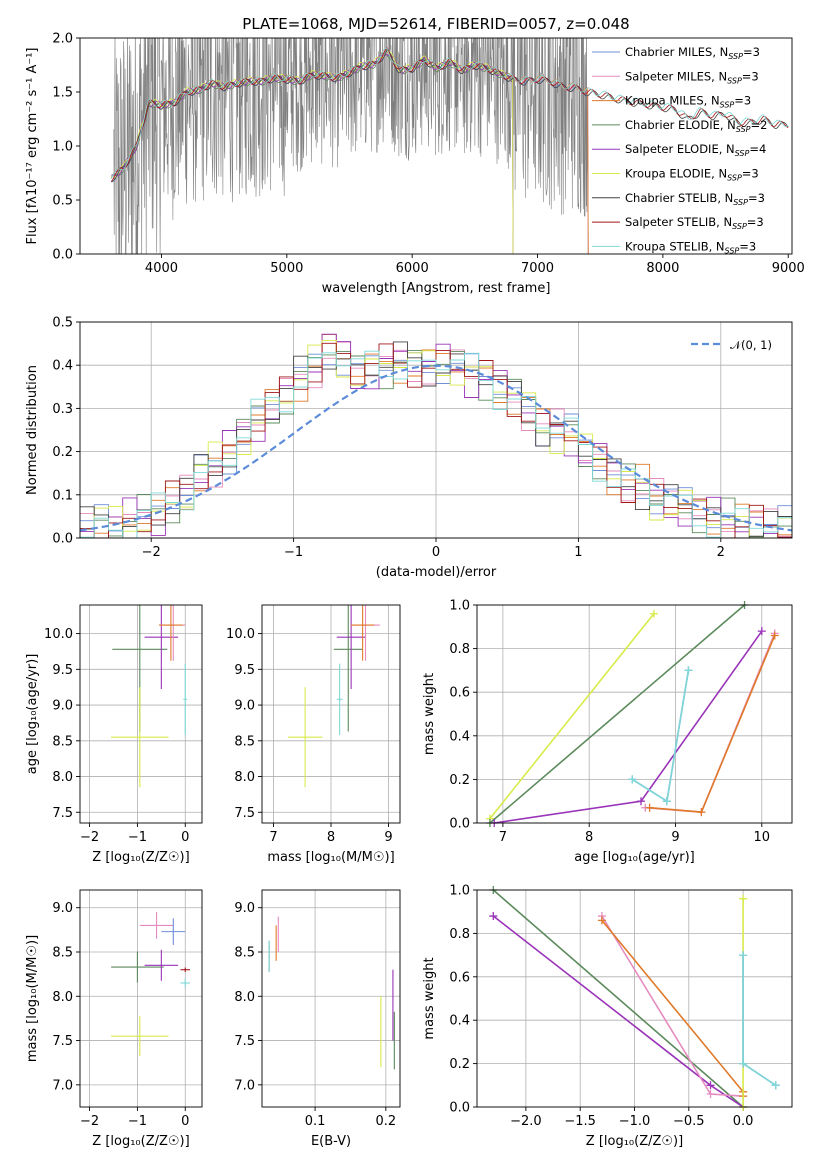 The width and height of the screenshot is (819, 1170). Describe the element at coordinates (140, 1141) in the screenshot. I see `x-axis-label: Z [log₁₀(Z/Z☉)]` at that location.